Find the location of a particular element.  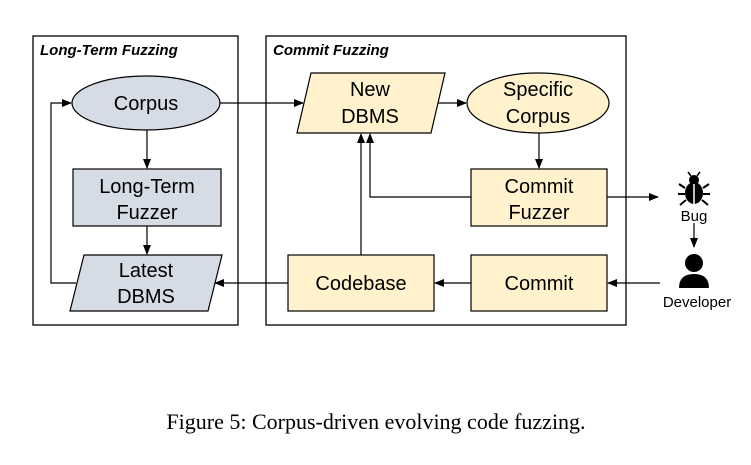

commit-fuzzer-label-line1: Commit is located at coordinates (539, 187).